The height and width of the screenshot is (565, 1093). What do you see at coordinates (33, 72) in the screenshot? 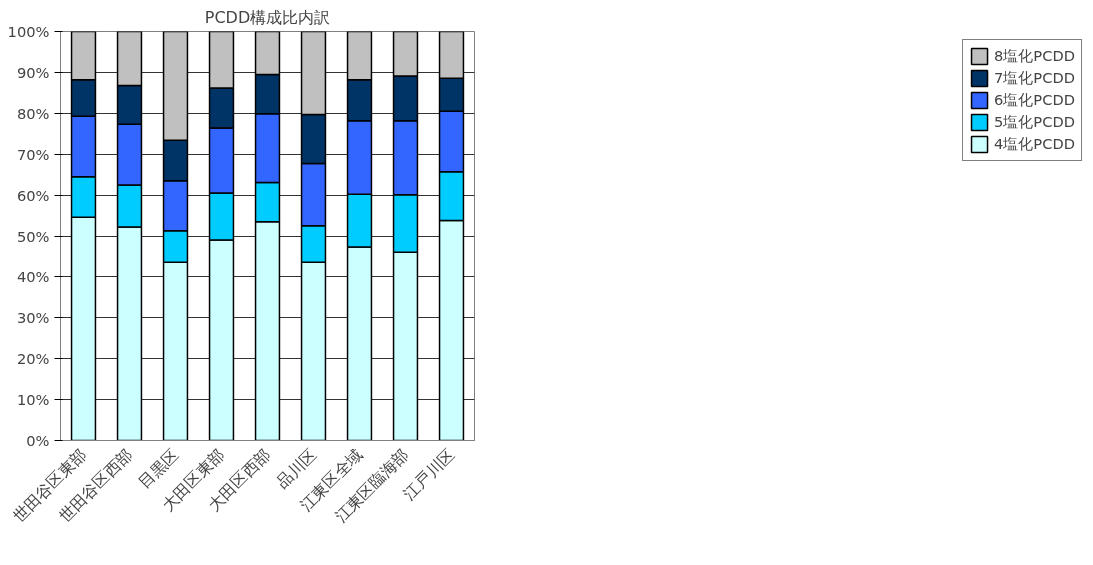
I see `y-tick-label: 90%` at bounding box center [33, 72].